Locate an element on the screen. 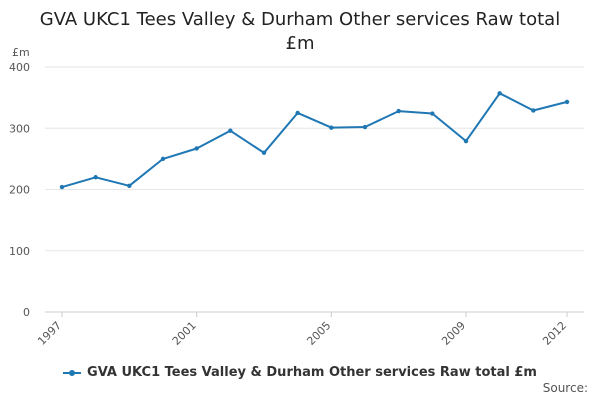 This screenshot has width=600, height=400. legend-line-marker-icon is located at coordinates (72, 373).